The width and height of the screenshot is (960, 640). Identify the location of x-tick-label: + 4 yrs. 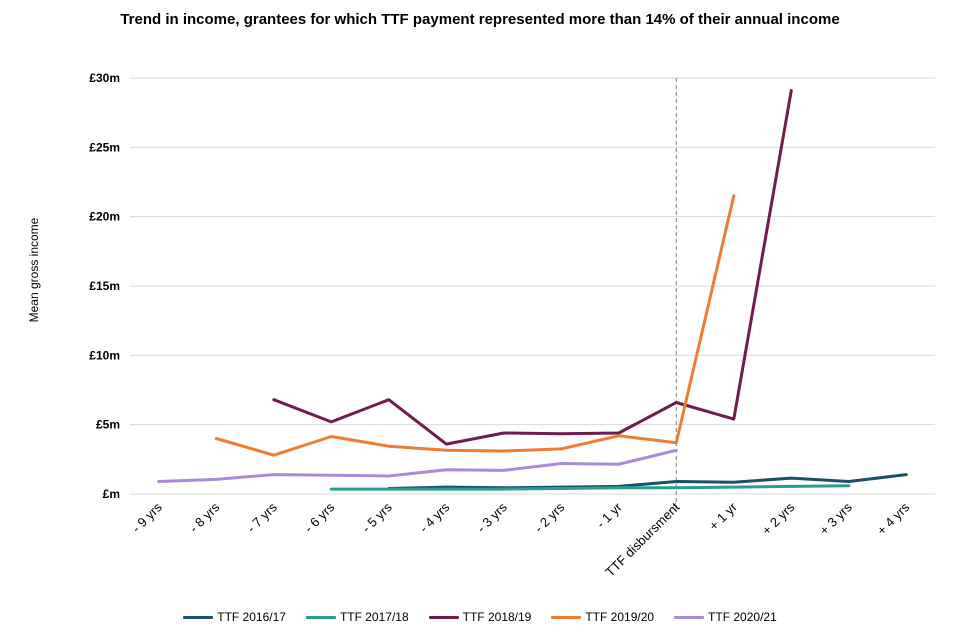
(893, 518).